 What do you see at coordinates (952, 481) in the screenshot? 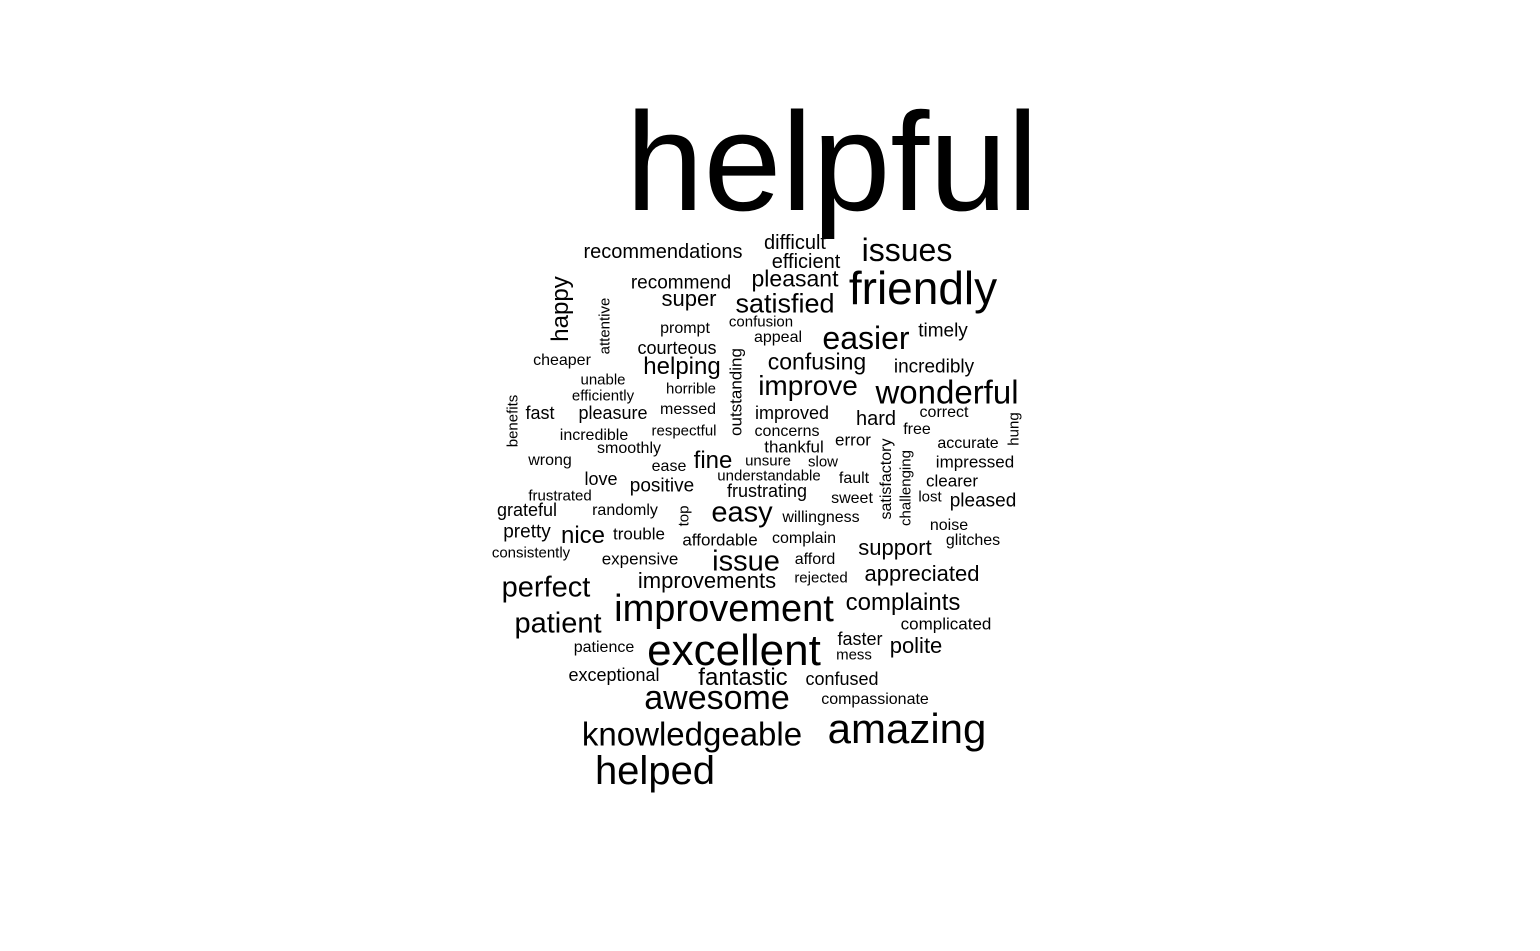
I see `cloud-word: clearer` at bounding box center [952, 481].